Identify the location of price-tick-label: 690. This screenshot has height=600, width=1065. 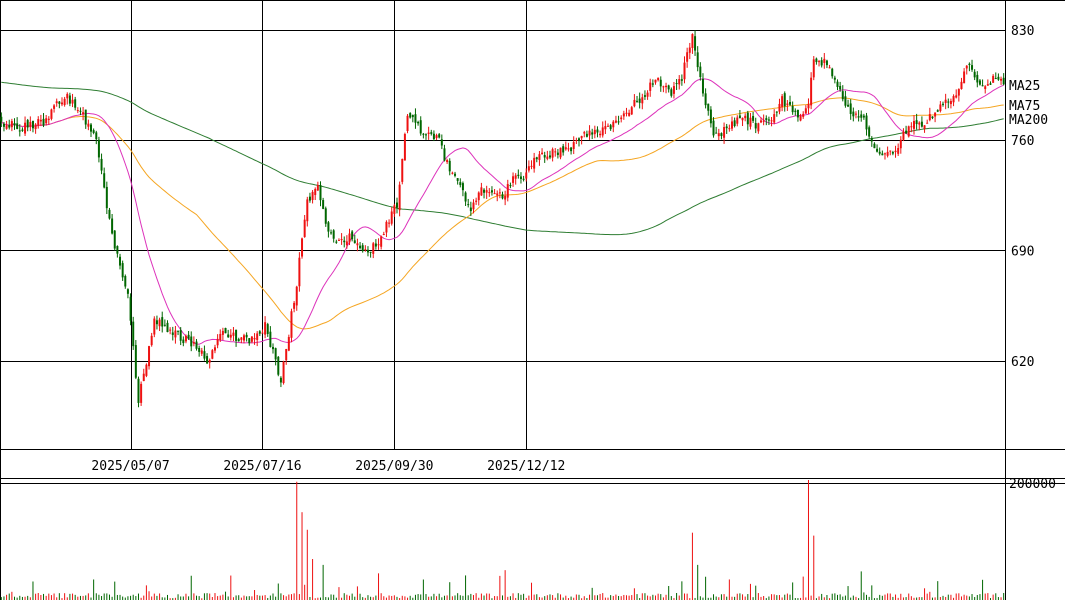
(1022, 251).